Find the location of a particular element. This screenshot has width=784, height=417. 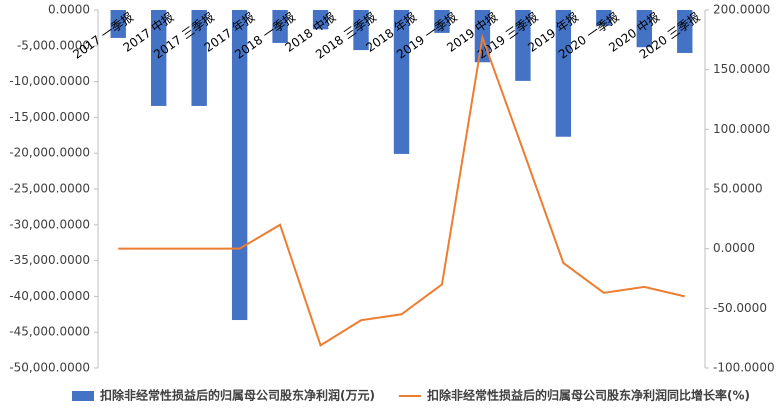

y-tick-label: -20,000.0000 is located at coordinates (49, 153).